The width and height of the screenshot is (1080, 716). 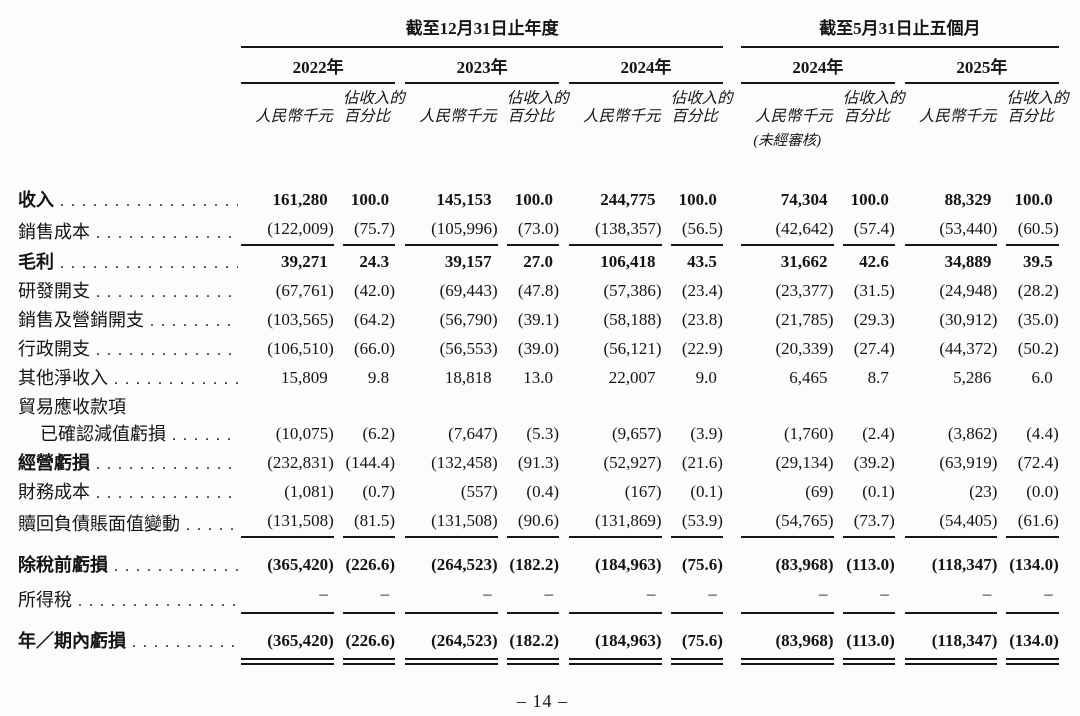 I want to click on value-cell: 74,304, so click(x=804, y=199).